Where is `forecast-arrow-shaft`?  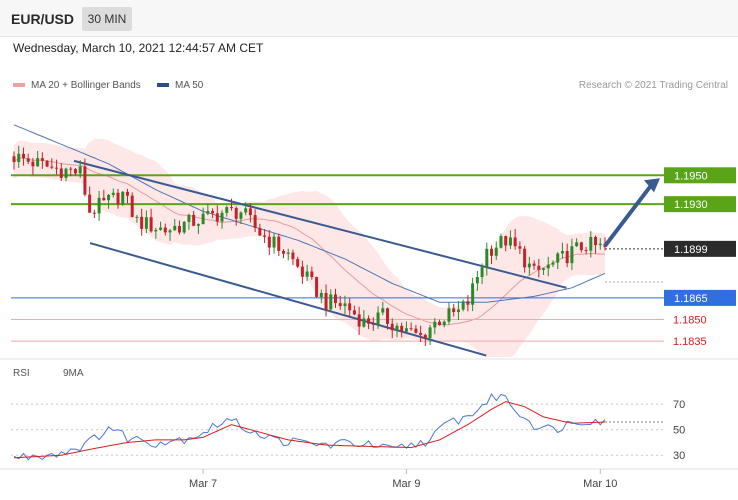
forecast-arrow-shaft is located at coordinates (628, 215).